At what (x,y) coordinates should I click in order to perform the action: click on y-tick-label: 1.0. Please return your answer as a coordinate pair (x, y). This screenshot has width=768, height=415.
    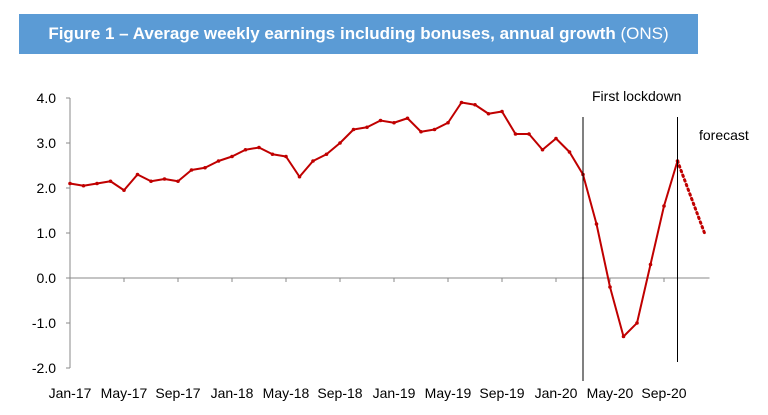
    Looking at the image, I should click on (47, 233).